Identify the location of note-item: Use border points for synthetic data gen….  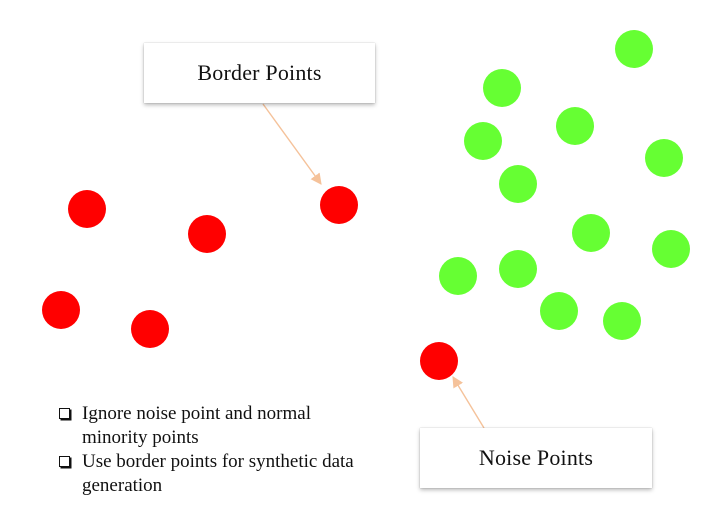
(217, 474).